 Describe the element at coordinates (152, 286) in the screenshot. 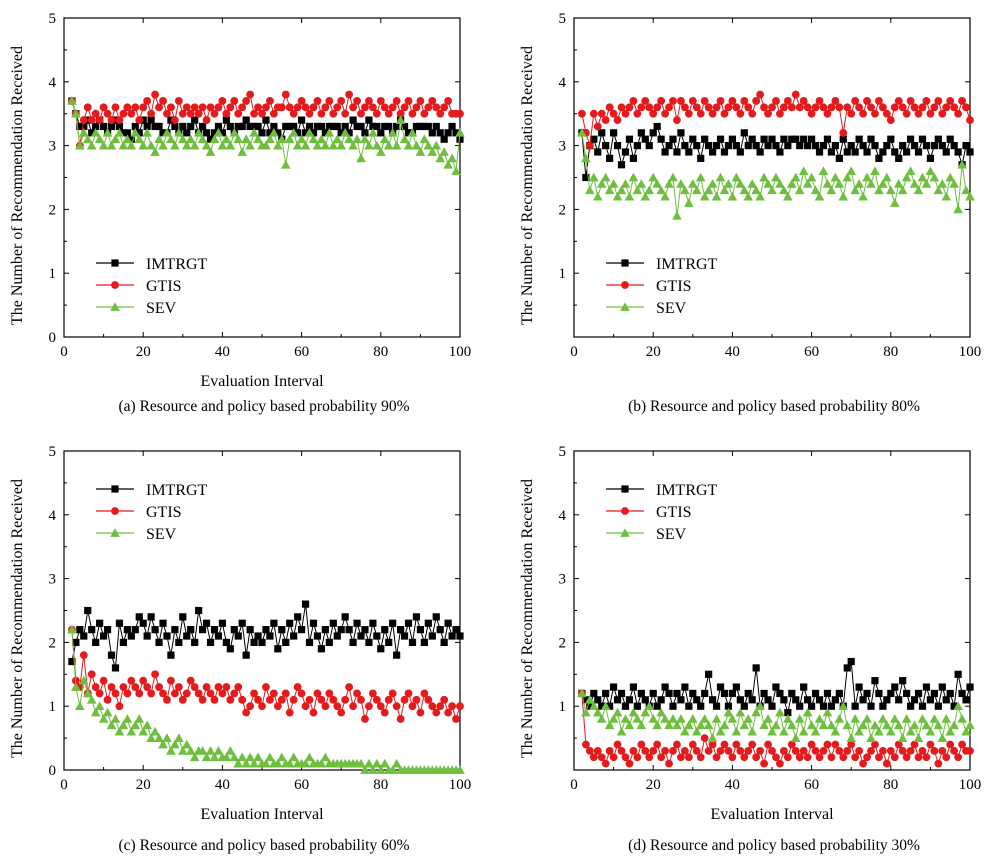

I see `legend: IMTRGT GTIS SEV` at that location.